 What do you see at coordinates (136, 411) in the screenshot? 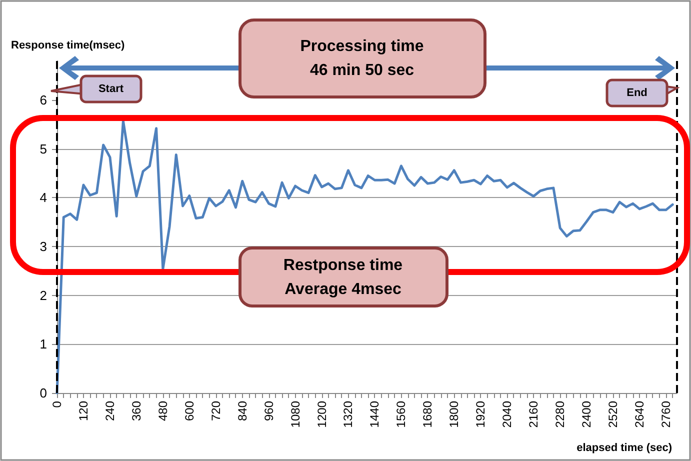
I see `x-tick-label: 360` at bounding box center [136, 411].